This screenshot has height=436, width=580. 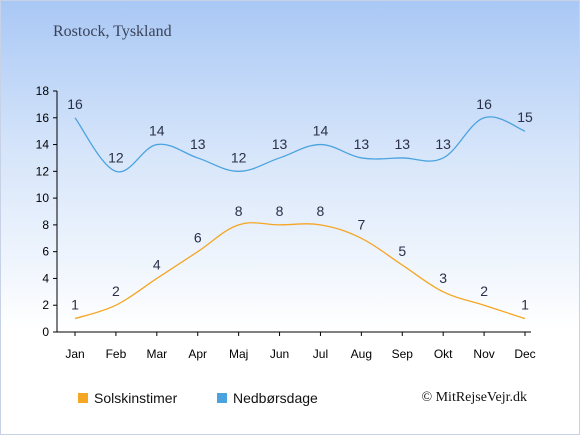 I want to click on y-tick-label: 6, so click(x=45, y=252).